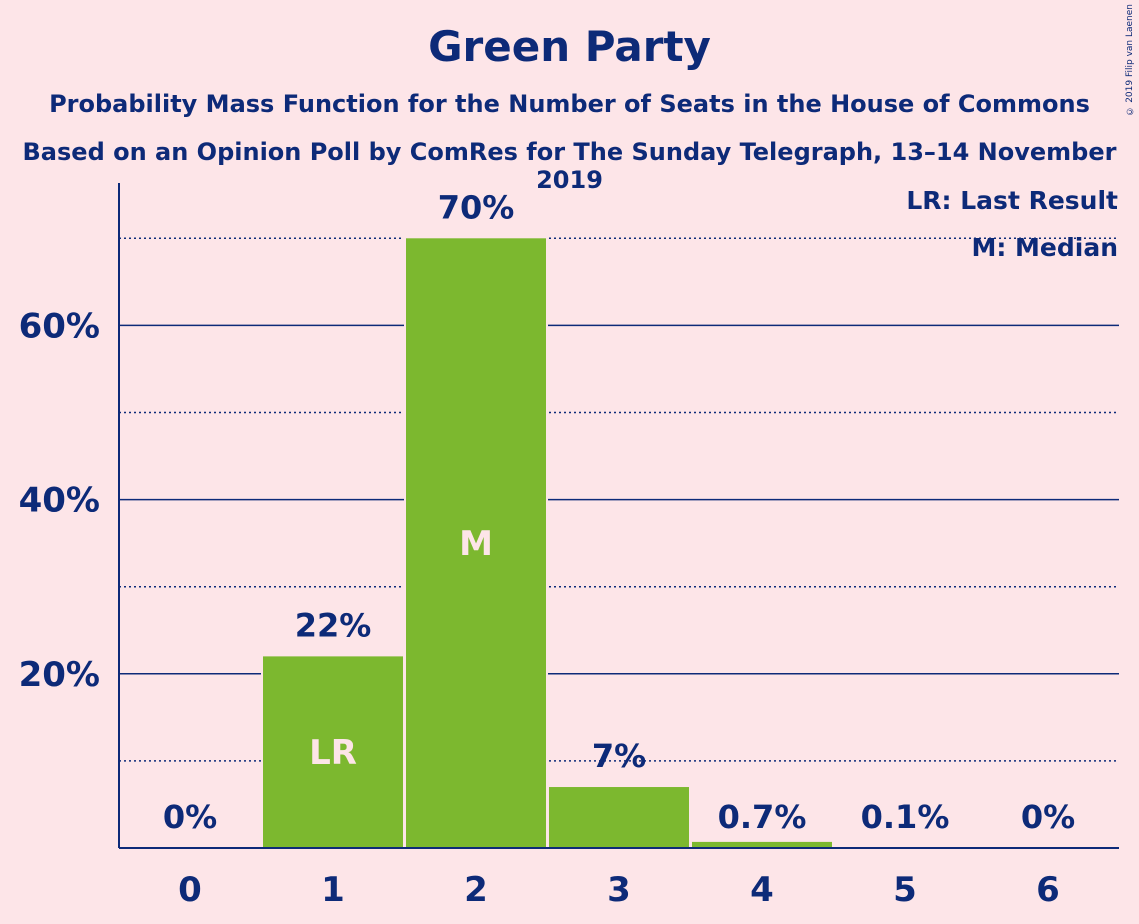 This screenshot has width=1139, height=924. I want to click on x-tick-label: 1, so click(333, 890).